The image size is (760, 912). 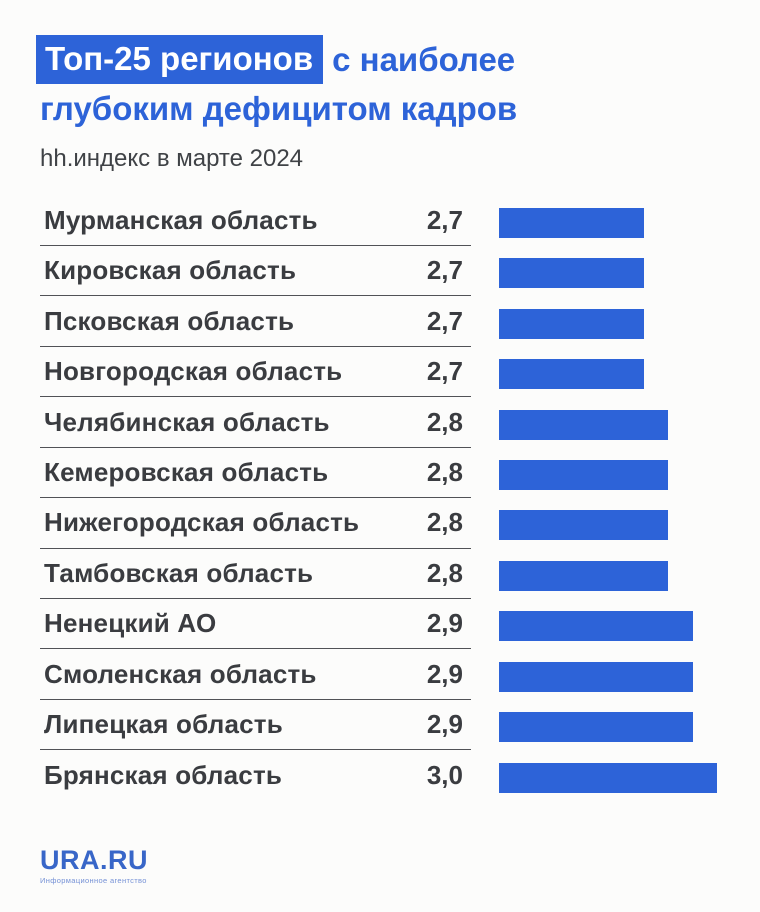 I want to click on row-label-group: Кировская область 2,7, so click(x=255, y=271).